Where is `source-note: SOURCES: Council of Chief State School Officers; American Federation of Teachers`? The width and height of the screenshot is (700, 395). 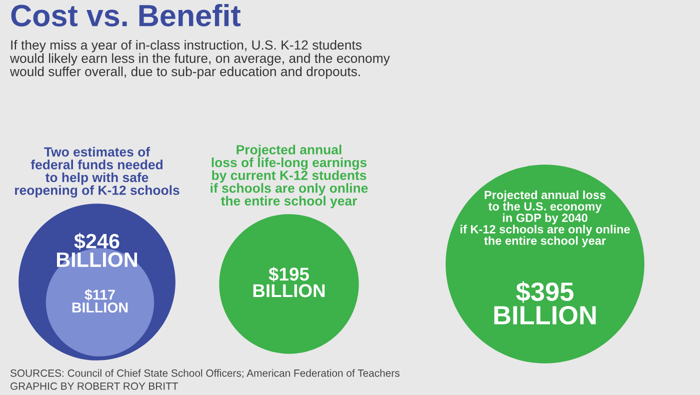
source-note: SOURCES: Council of Chief State School Officers; American Federation of Teachers is located at coordinates (205, 373).